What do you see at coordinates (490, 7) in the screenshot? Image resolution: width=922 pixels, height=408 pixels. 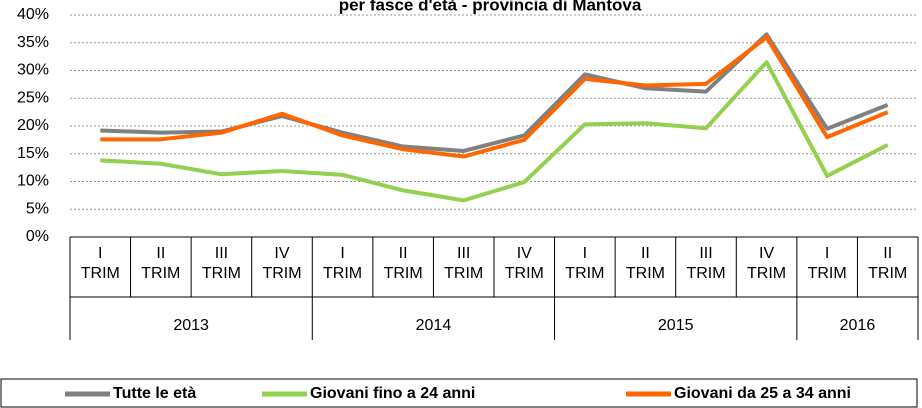 I see `chart-title: per fasce d'età - provincia di Mantova` at bounding box center [490, 7].